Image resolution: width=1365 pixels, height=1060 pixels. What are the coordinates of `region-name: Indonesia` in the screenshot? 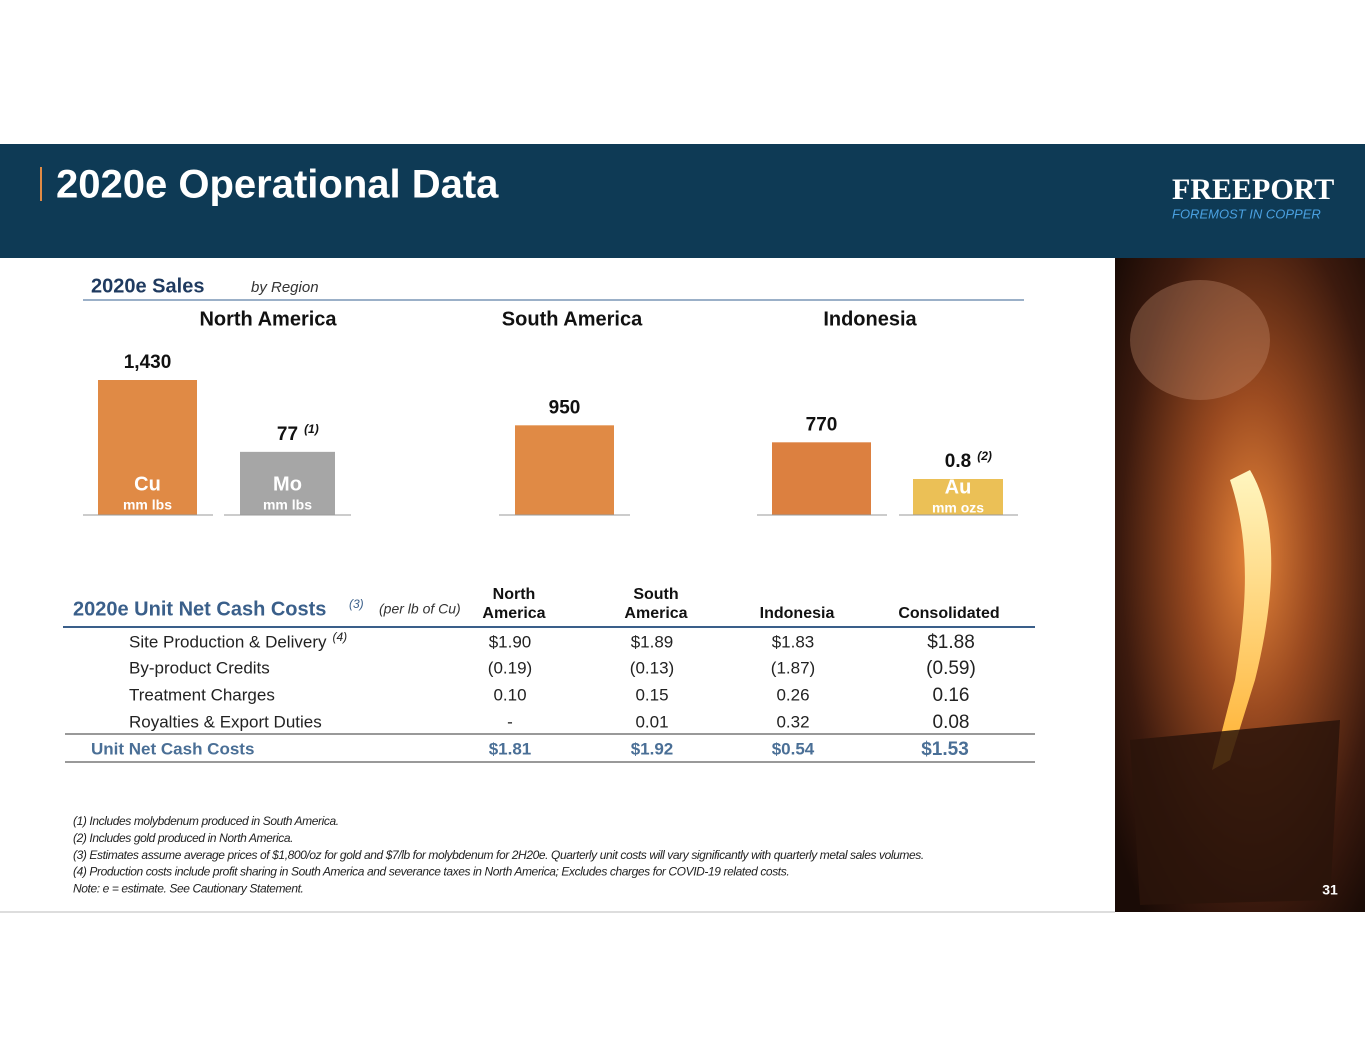 It's located at (870, 319).